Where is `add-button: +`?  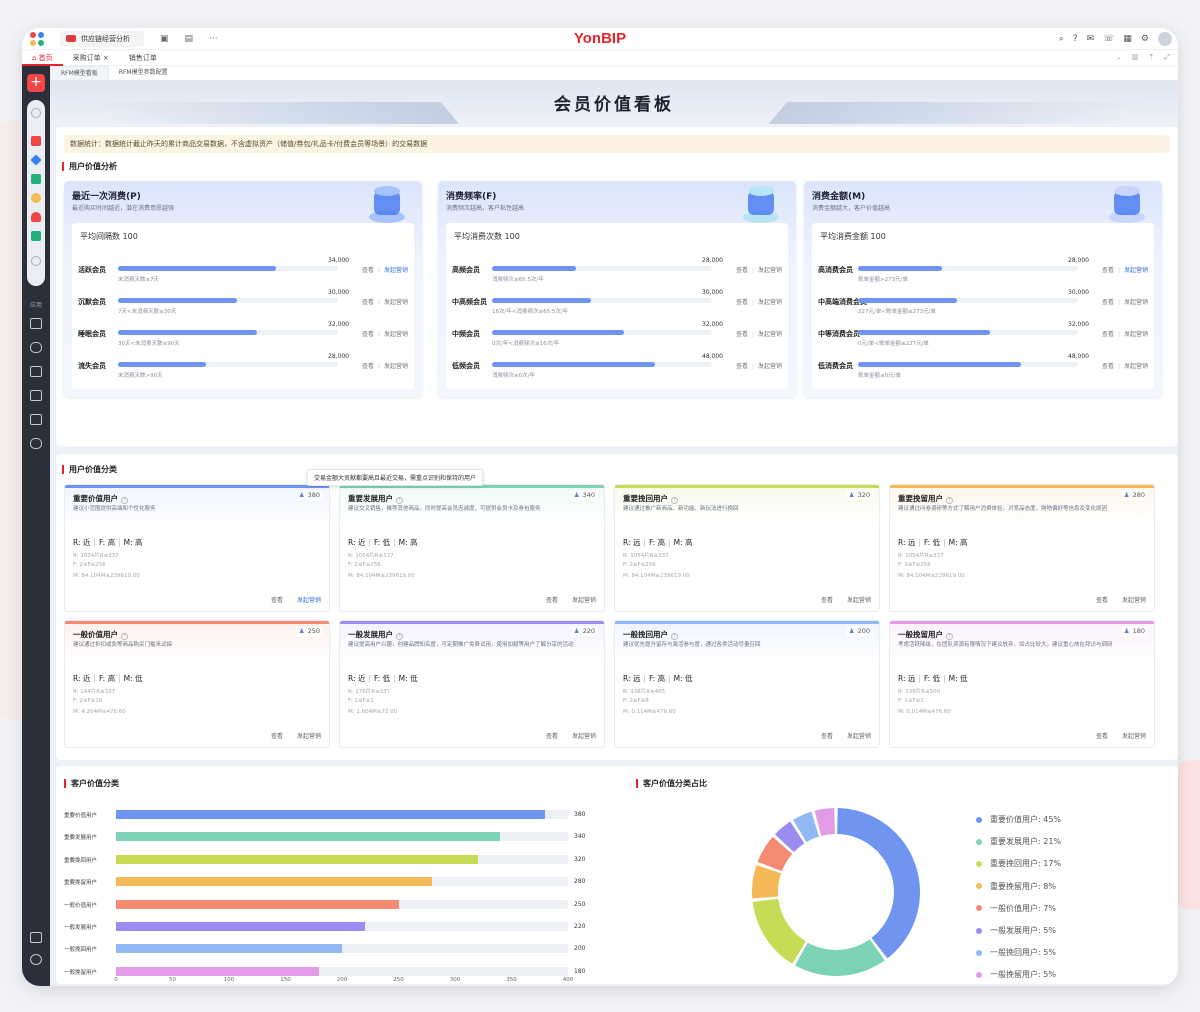
add-button: + is located at coordinates (36, 83).